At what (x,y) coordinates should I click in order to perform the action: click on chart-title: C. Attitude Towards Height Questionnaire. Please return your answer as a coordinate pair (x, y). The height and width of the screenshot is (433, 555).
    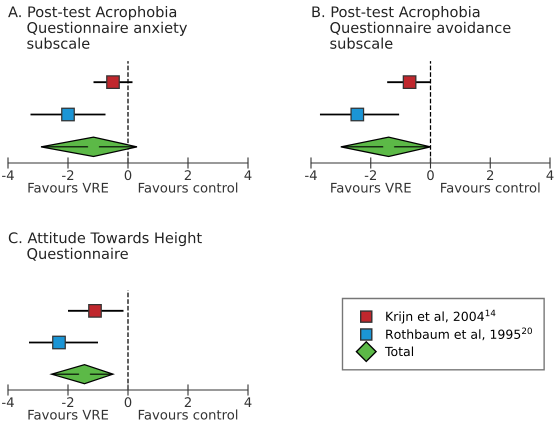
    Looking at the image, I should click on (105, 246).